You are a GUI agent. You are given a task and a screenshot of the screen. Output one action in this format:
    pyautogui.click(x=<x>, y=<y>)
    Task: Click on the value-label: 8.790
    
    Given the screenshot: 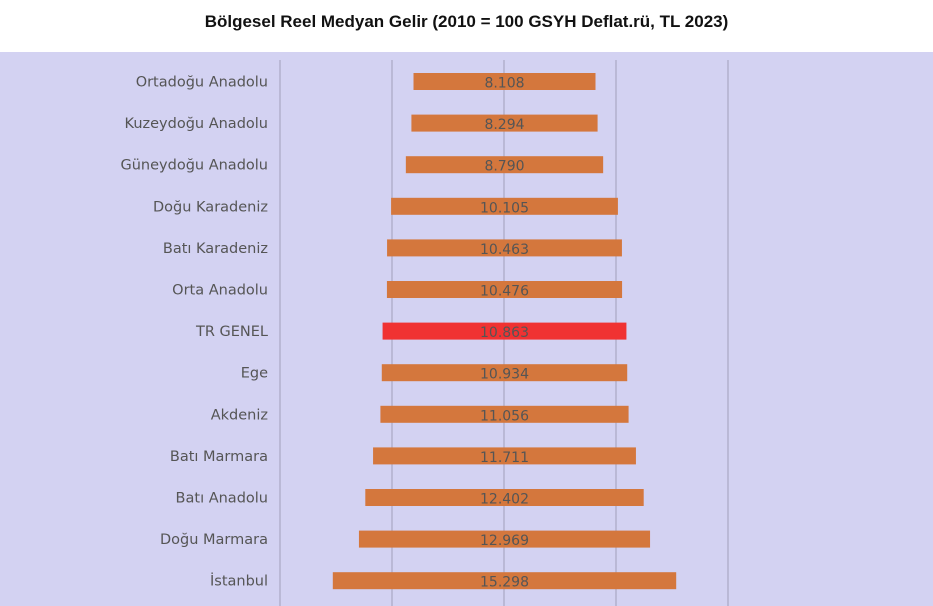 What is the action you would take?
    pyautogui.click(x=504, y=167)
    